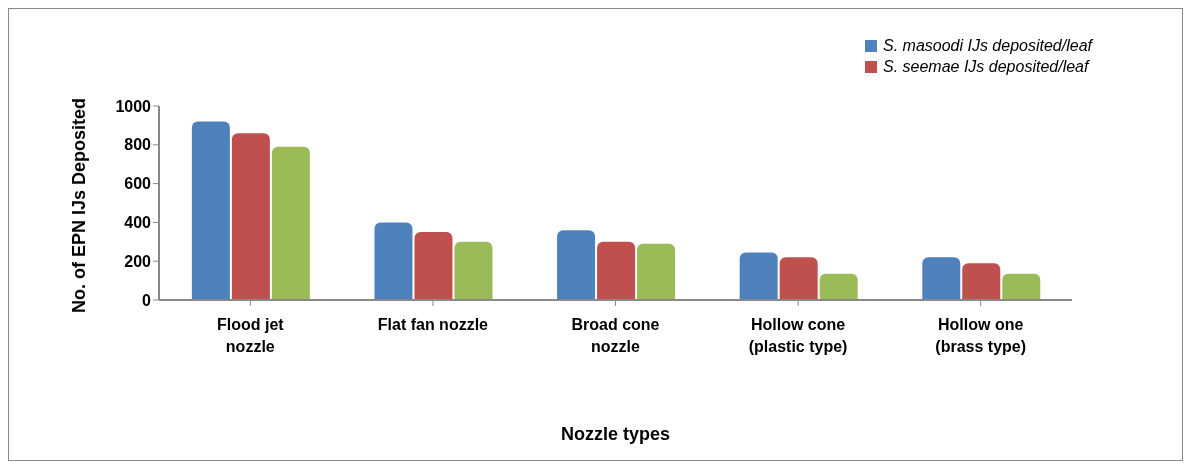  I want to click on x-tick-label: Hollow one (brass type), so click(981, 335).